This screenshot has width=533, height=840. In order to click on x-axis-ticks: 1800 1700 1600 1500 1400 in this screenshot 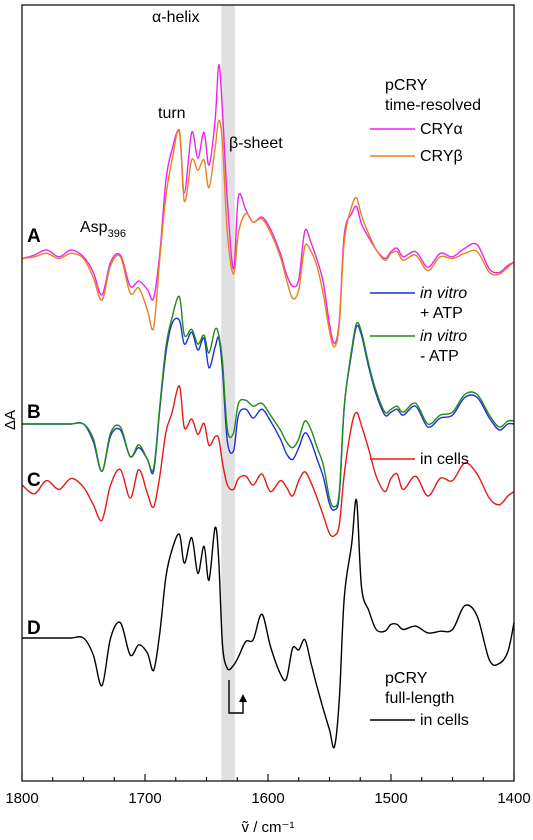, I will do `click(268, 790)`.